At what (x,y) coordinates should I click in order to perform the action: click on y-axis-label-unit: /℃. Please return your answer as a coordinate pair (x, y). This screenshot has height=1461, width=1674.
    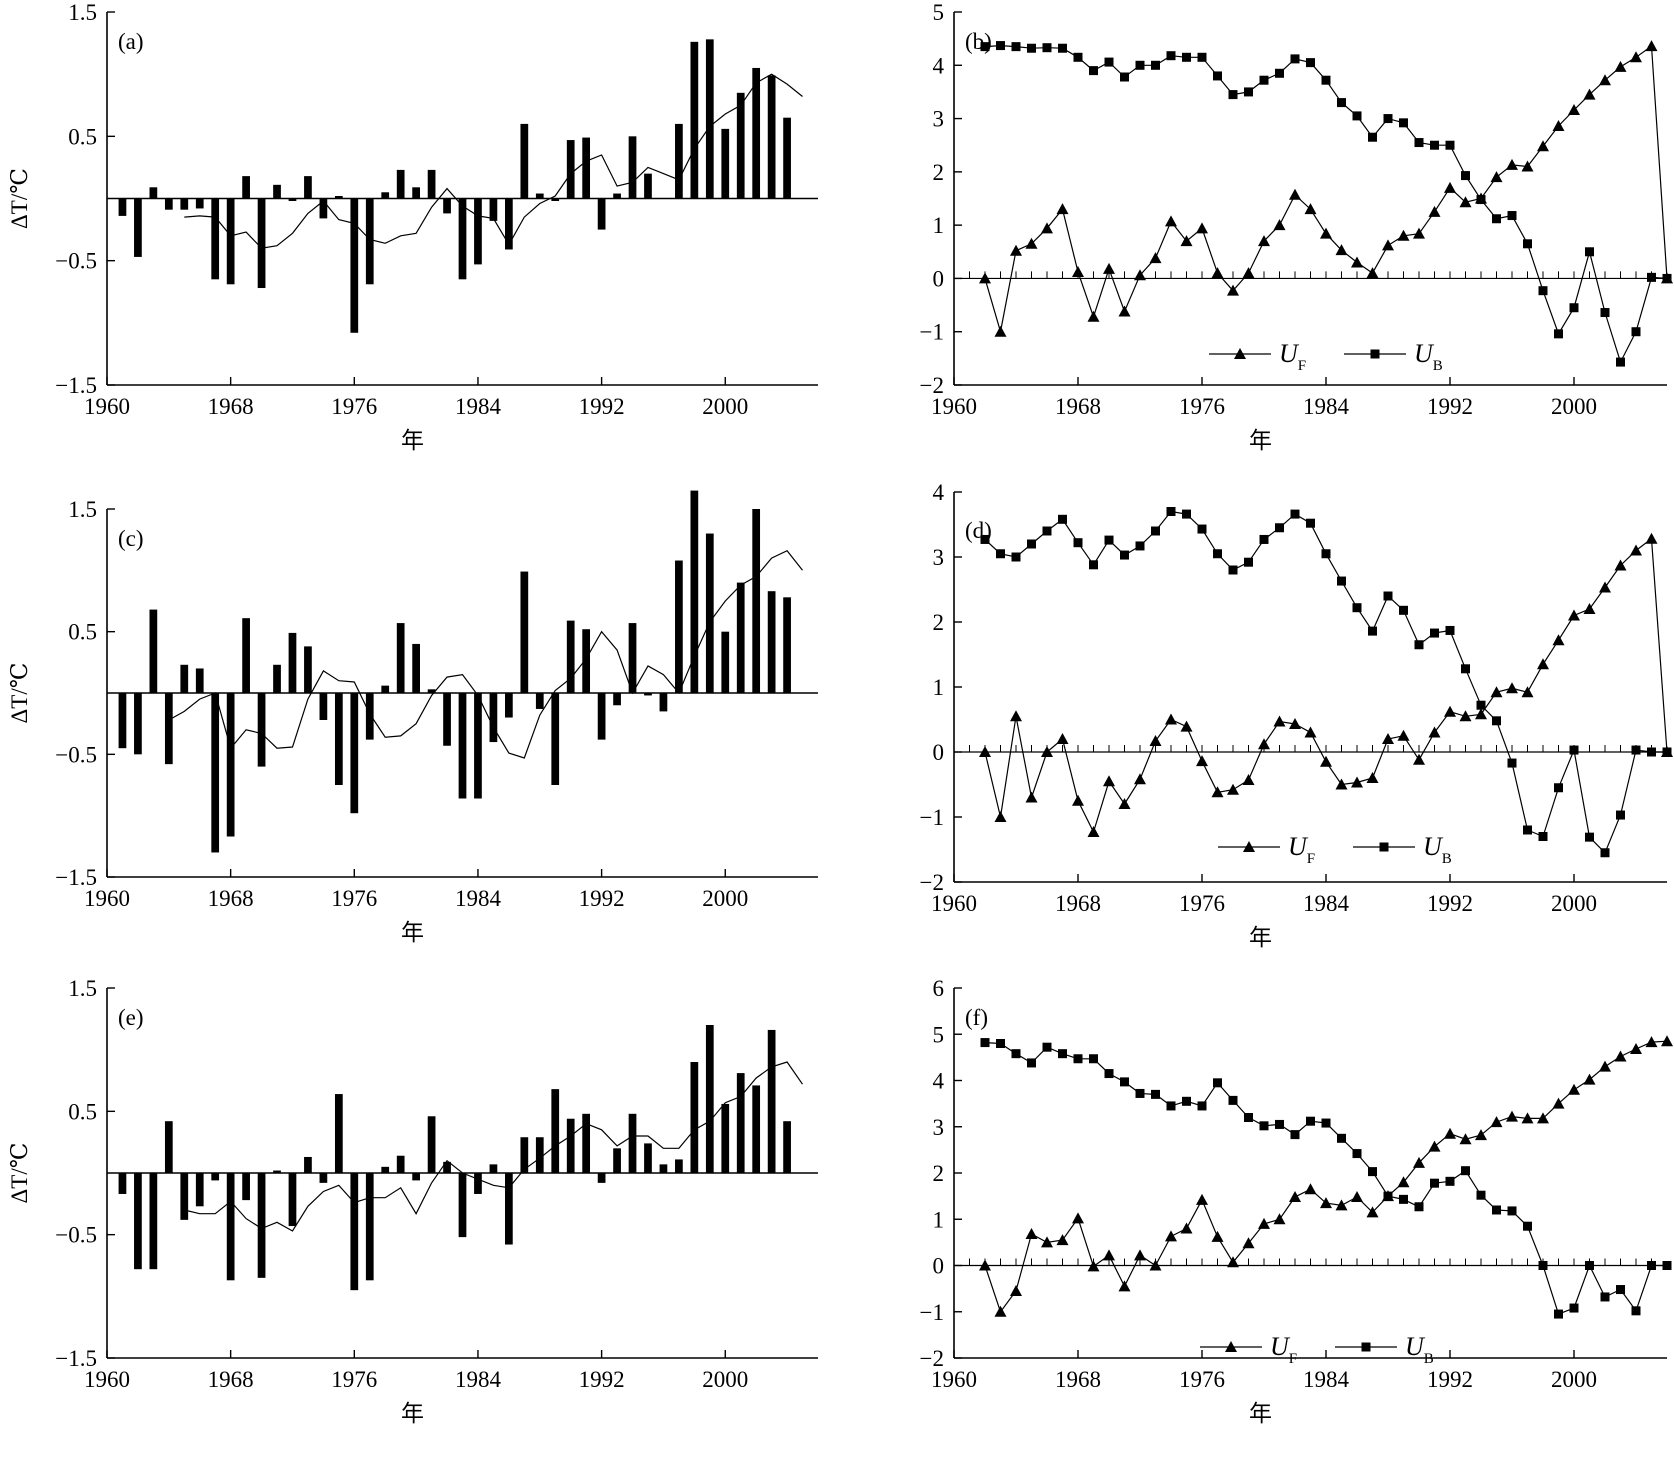
    Looking at the image, I should click on (19, 679).